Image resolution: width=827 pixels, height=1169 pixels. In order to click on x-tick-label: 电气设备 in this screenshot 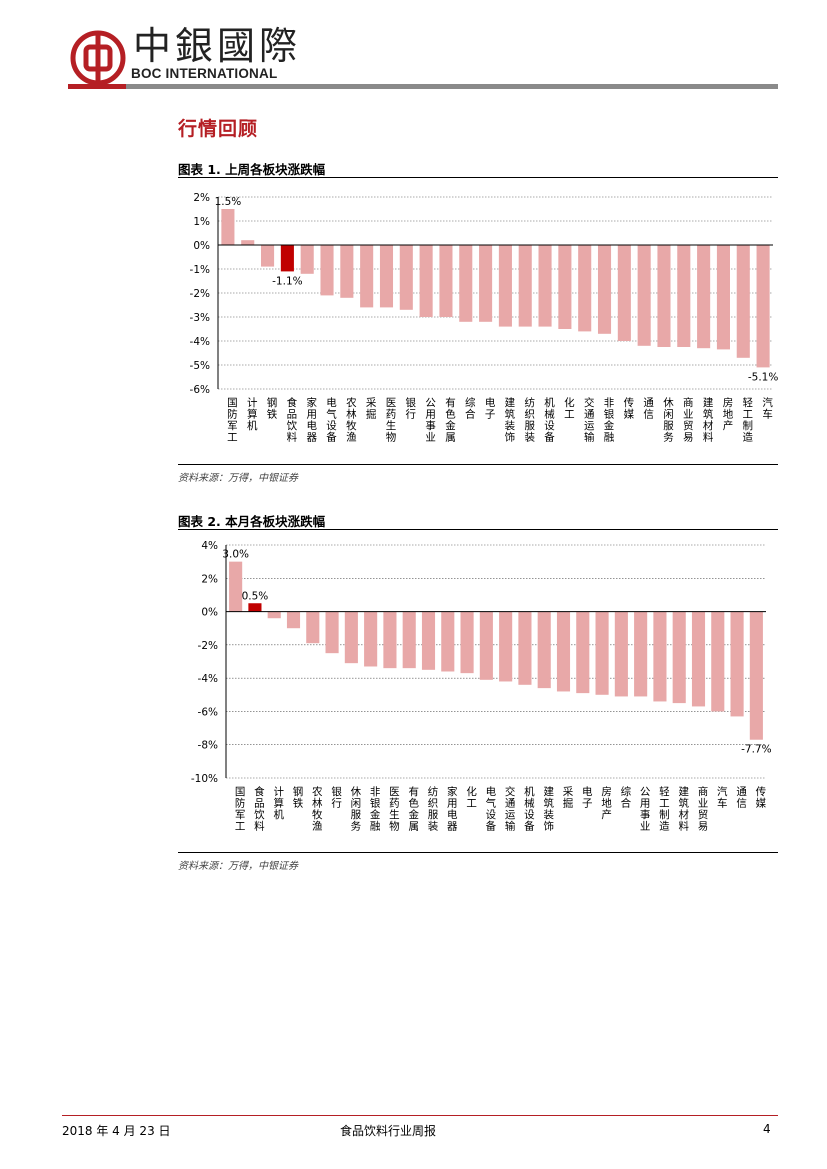, I will do `click(490, 808)`.